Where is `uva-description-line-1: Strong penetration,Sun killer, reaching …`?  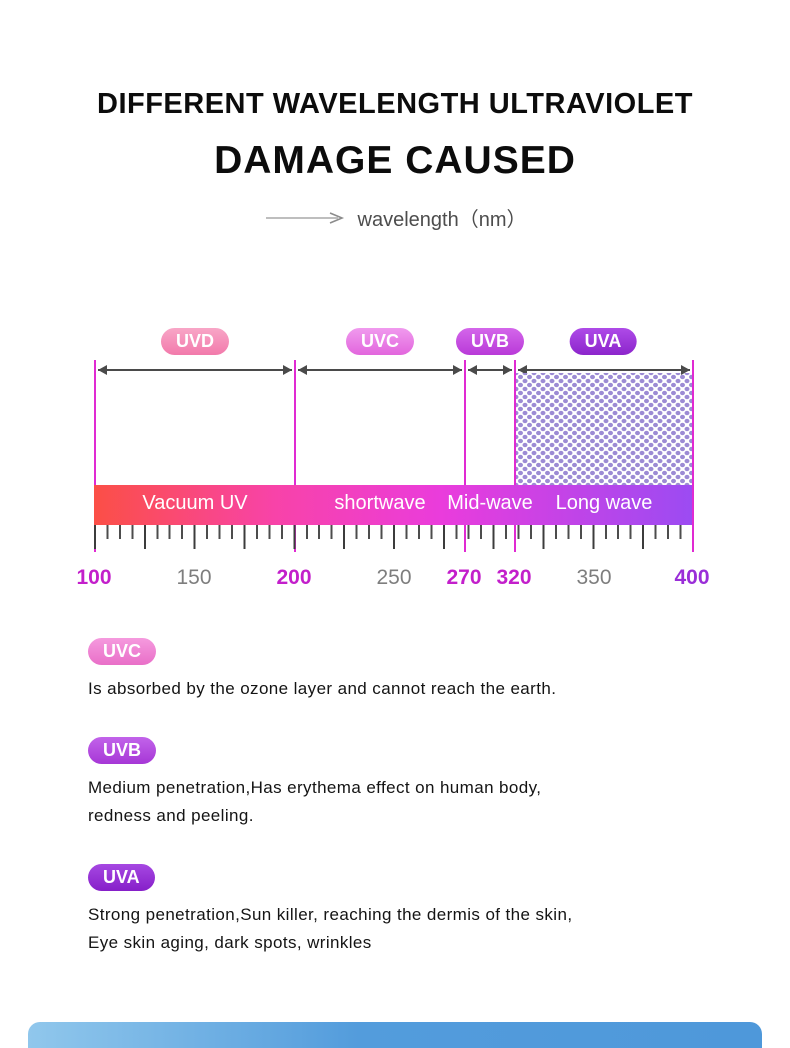
uva-description-line-1: Strong penetration,Sun killer, reaching … is located at coordinates (330, 914).